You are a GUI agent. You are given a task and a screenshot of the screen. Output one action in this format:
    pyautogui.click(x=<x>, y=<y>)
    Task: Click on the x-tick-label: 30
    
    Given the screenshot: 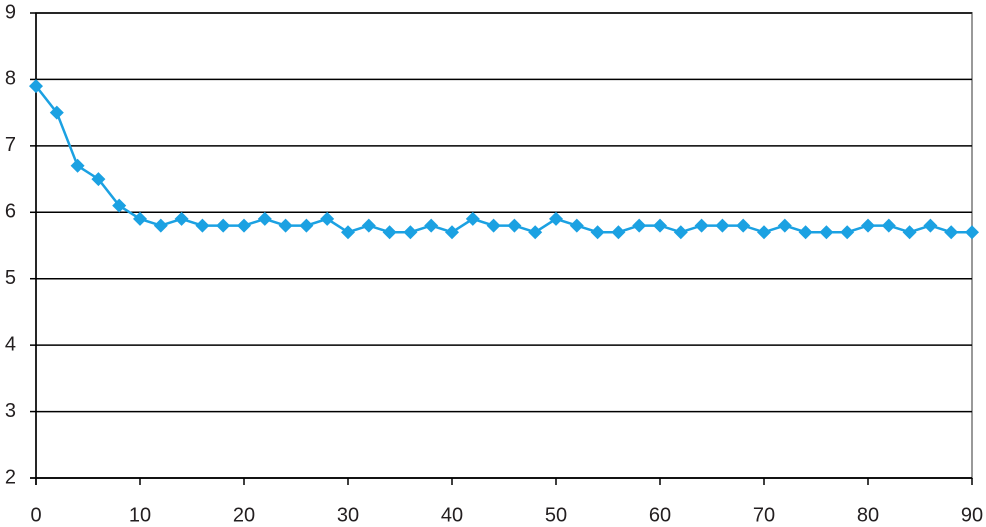 What is the action you would take?
    pyautogui.click(x=348, y=515)
    